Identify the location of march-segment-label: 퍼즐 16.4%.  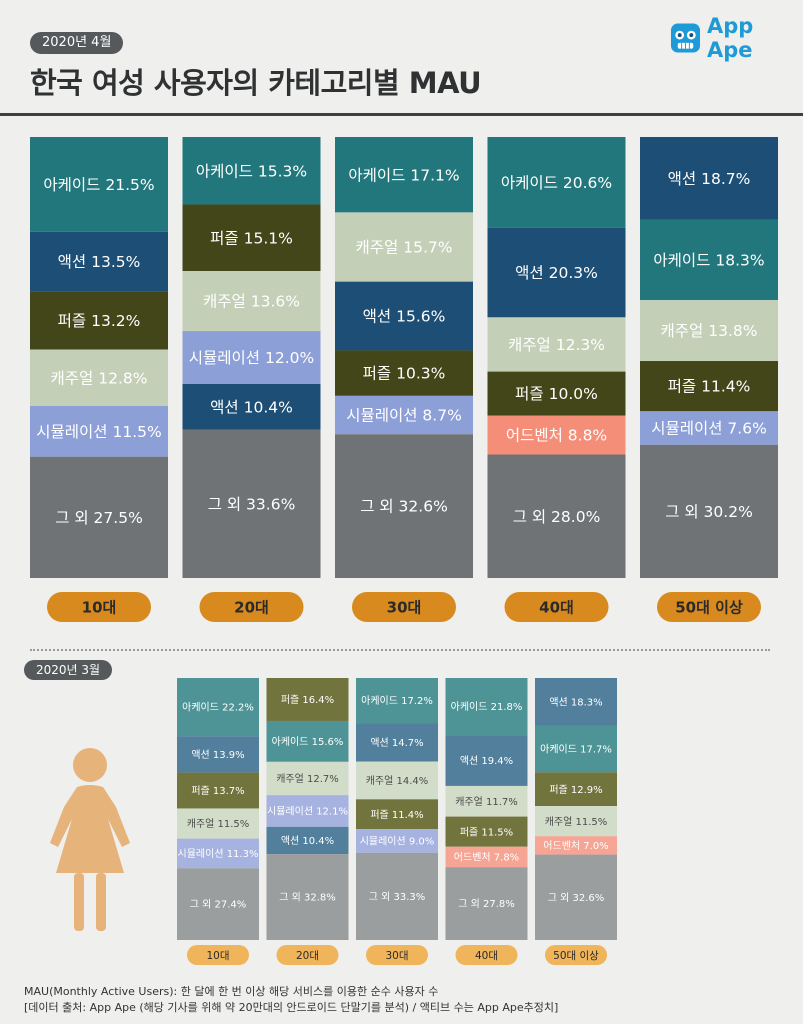
(307, 700).